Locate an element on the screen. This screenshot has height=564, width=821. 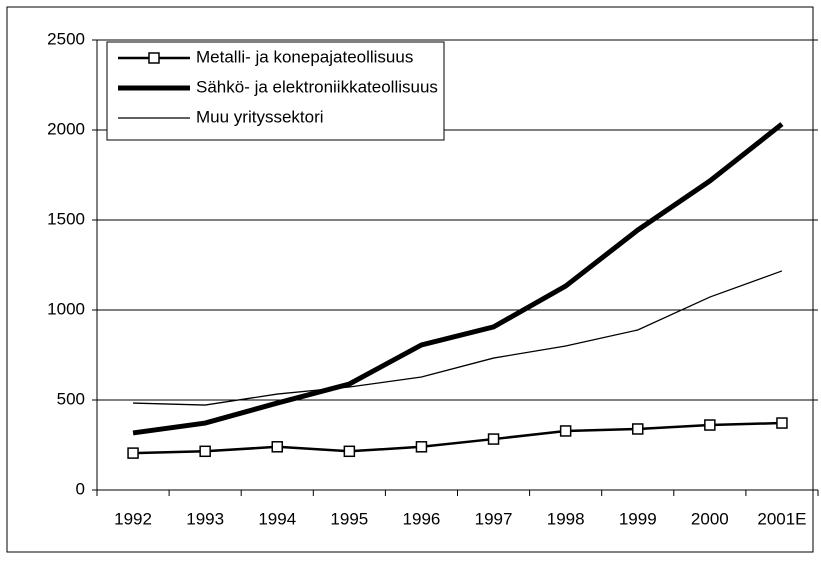
legend-marker is located at coordinates (154, 58).